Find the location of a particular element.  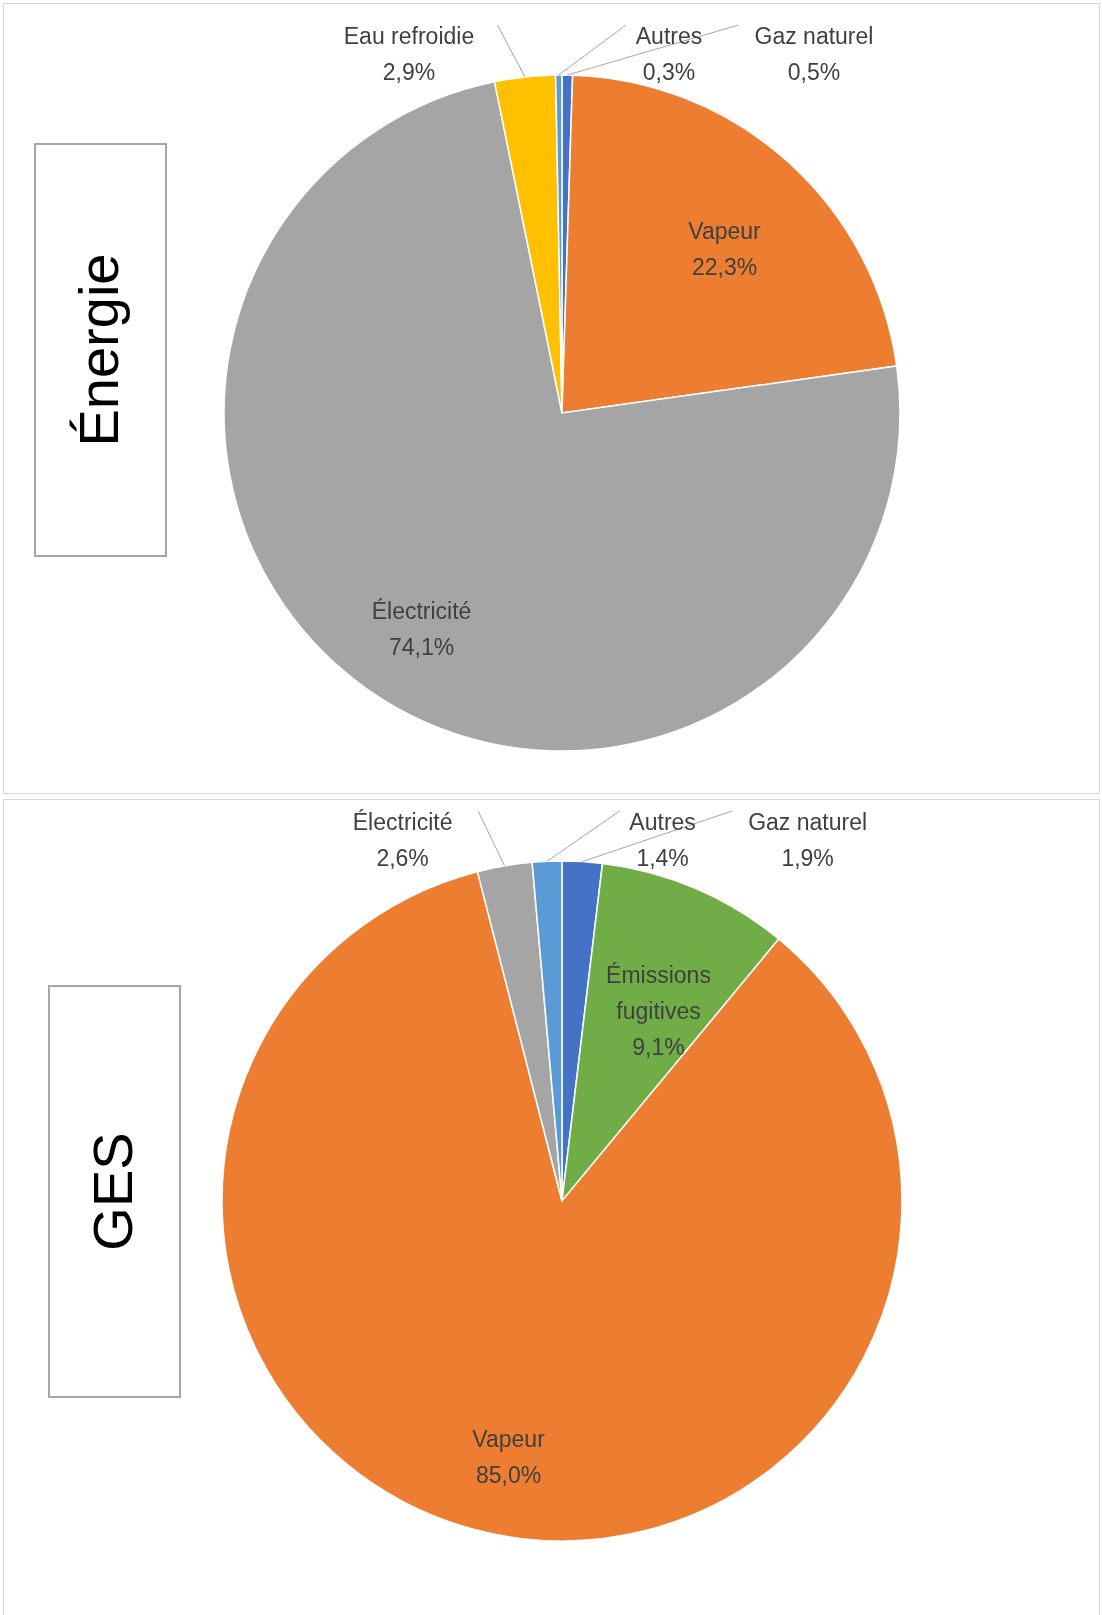

text: Énergie is located at coordinates (98, 350).